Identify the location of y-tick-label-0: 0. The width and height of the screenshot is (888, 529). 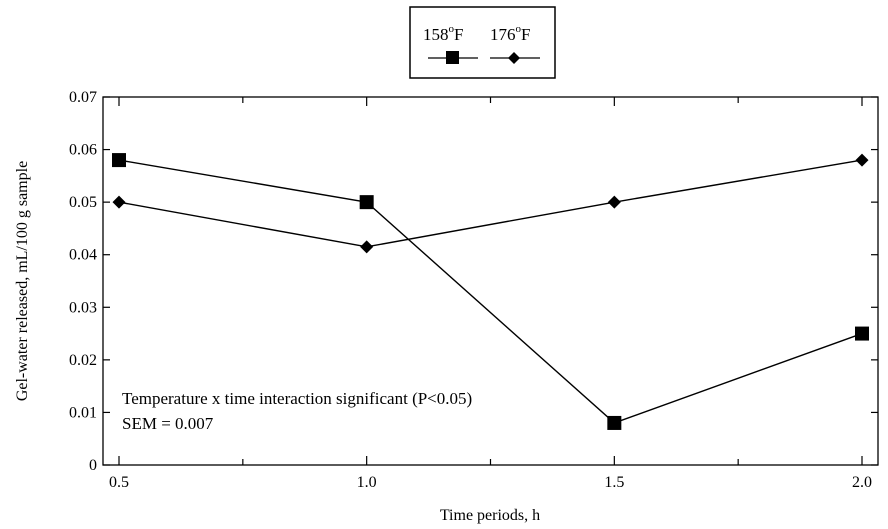
(93, 465).